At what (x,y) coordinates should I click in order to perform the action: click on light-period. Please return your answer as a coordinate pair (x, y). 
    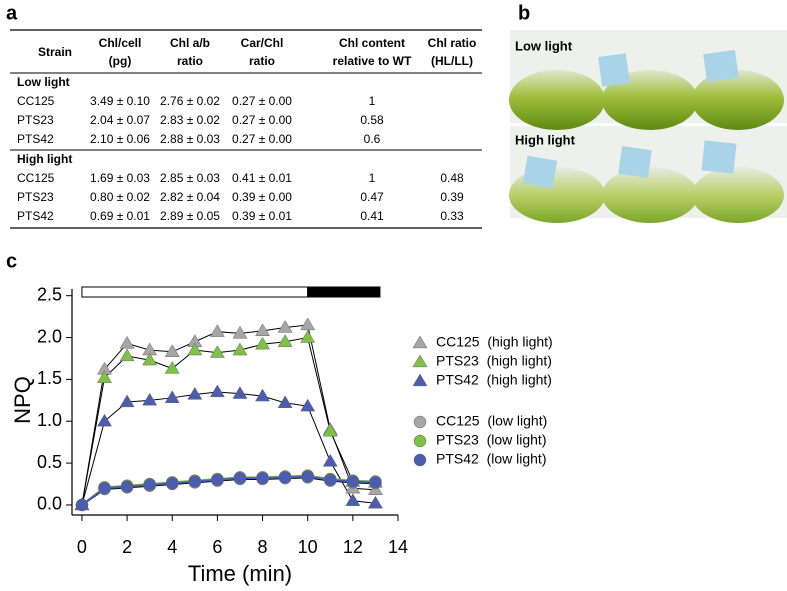
    Looking at the image, I should click on (344, 292).